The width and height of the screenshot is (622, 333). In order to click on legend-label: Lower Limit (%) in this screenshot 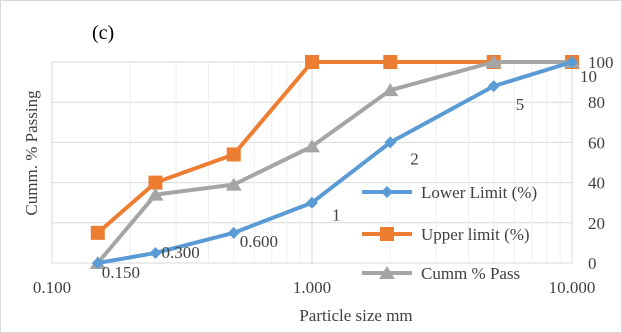, I will do `click(479, 192)`.